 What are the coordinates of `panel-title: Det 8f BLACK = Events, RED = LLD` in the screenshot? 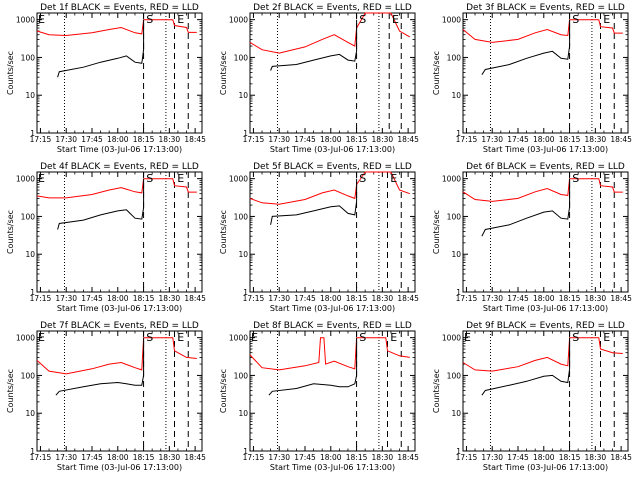 It's located at (332, 326).